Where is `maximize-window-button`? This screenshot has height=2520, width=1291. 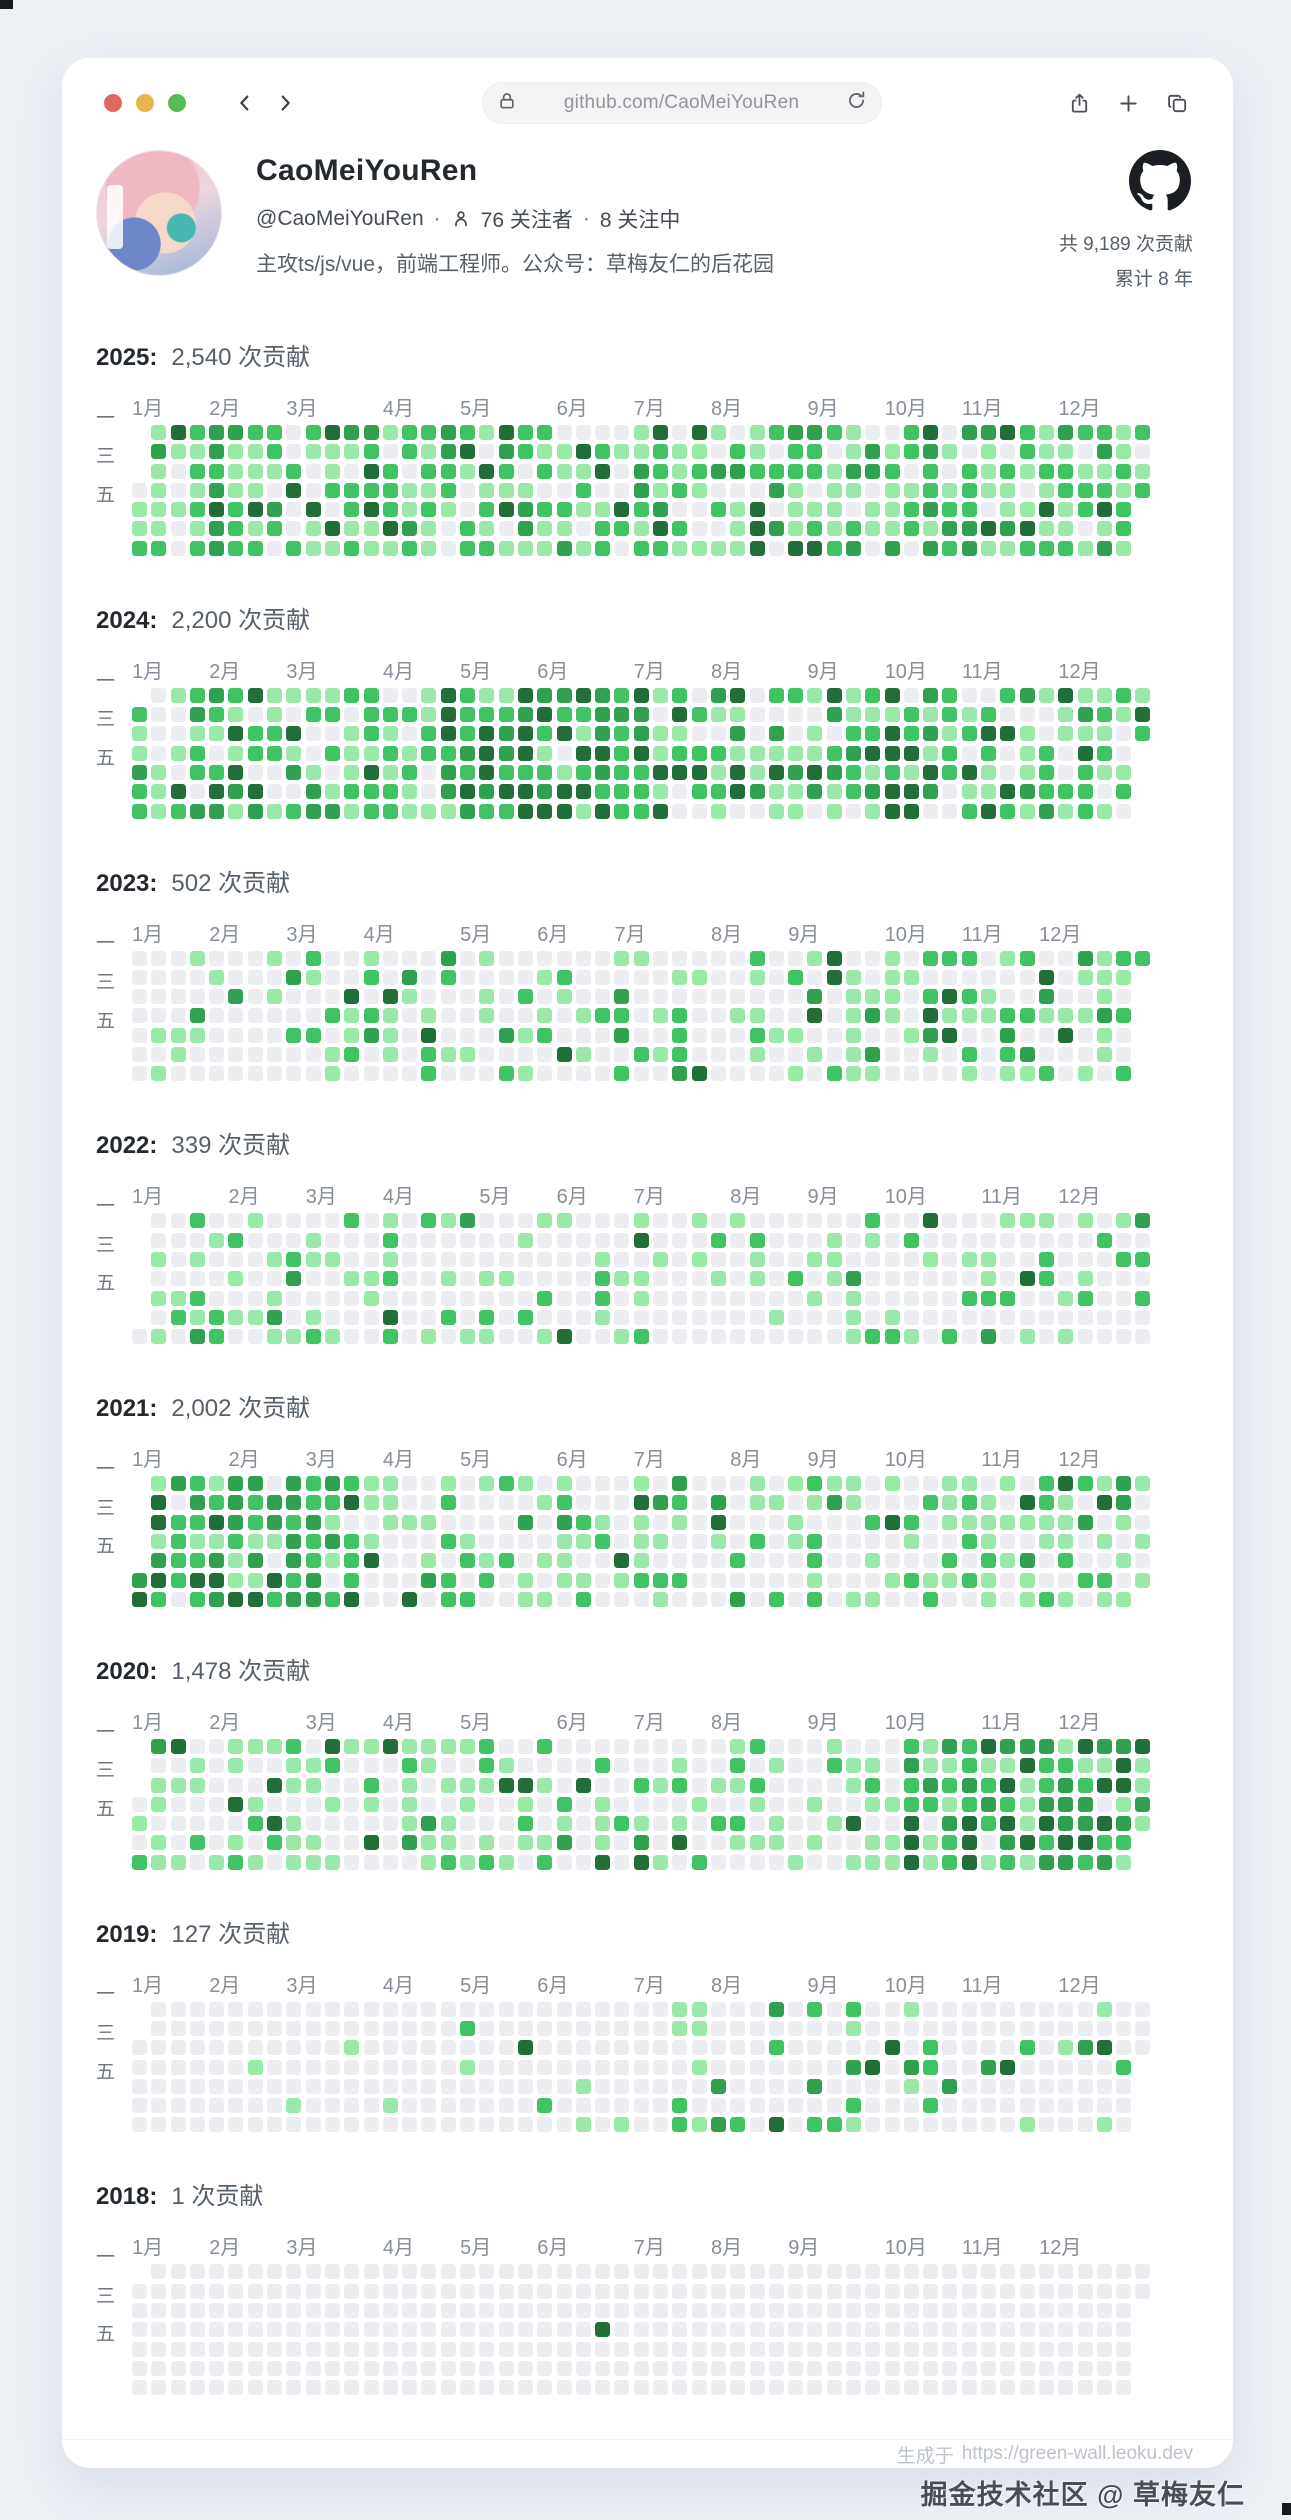 maximize-window-button is located at coordinates (177, 103).